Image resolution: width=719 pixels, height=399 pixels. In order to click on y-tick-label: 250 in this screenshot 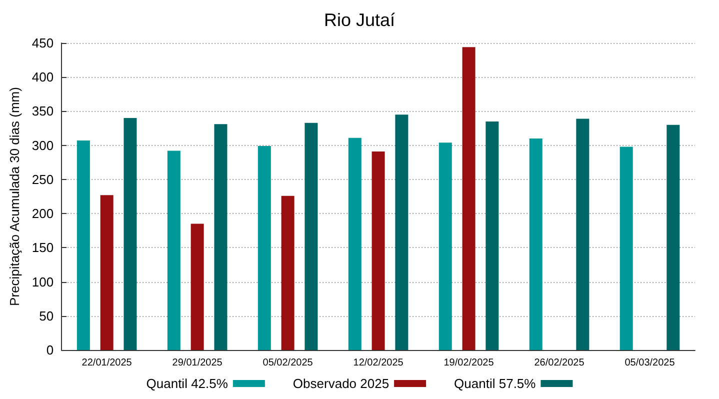, I will do `click(43, 179)`.